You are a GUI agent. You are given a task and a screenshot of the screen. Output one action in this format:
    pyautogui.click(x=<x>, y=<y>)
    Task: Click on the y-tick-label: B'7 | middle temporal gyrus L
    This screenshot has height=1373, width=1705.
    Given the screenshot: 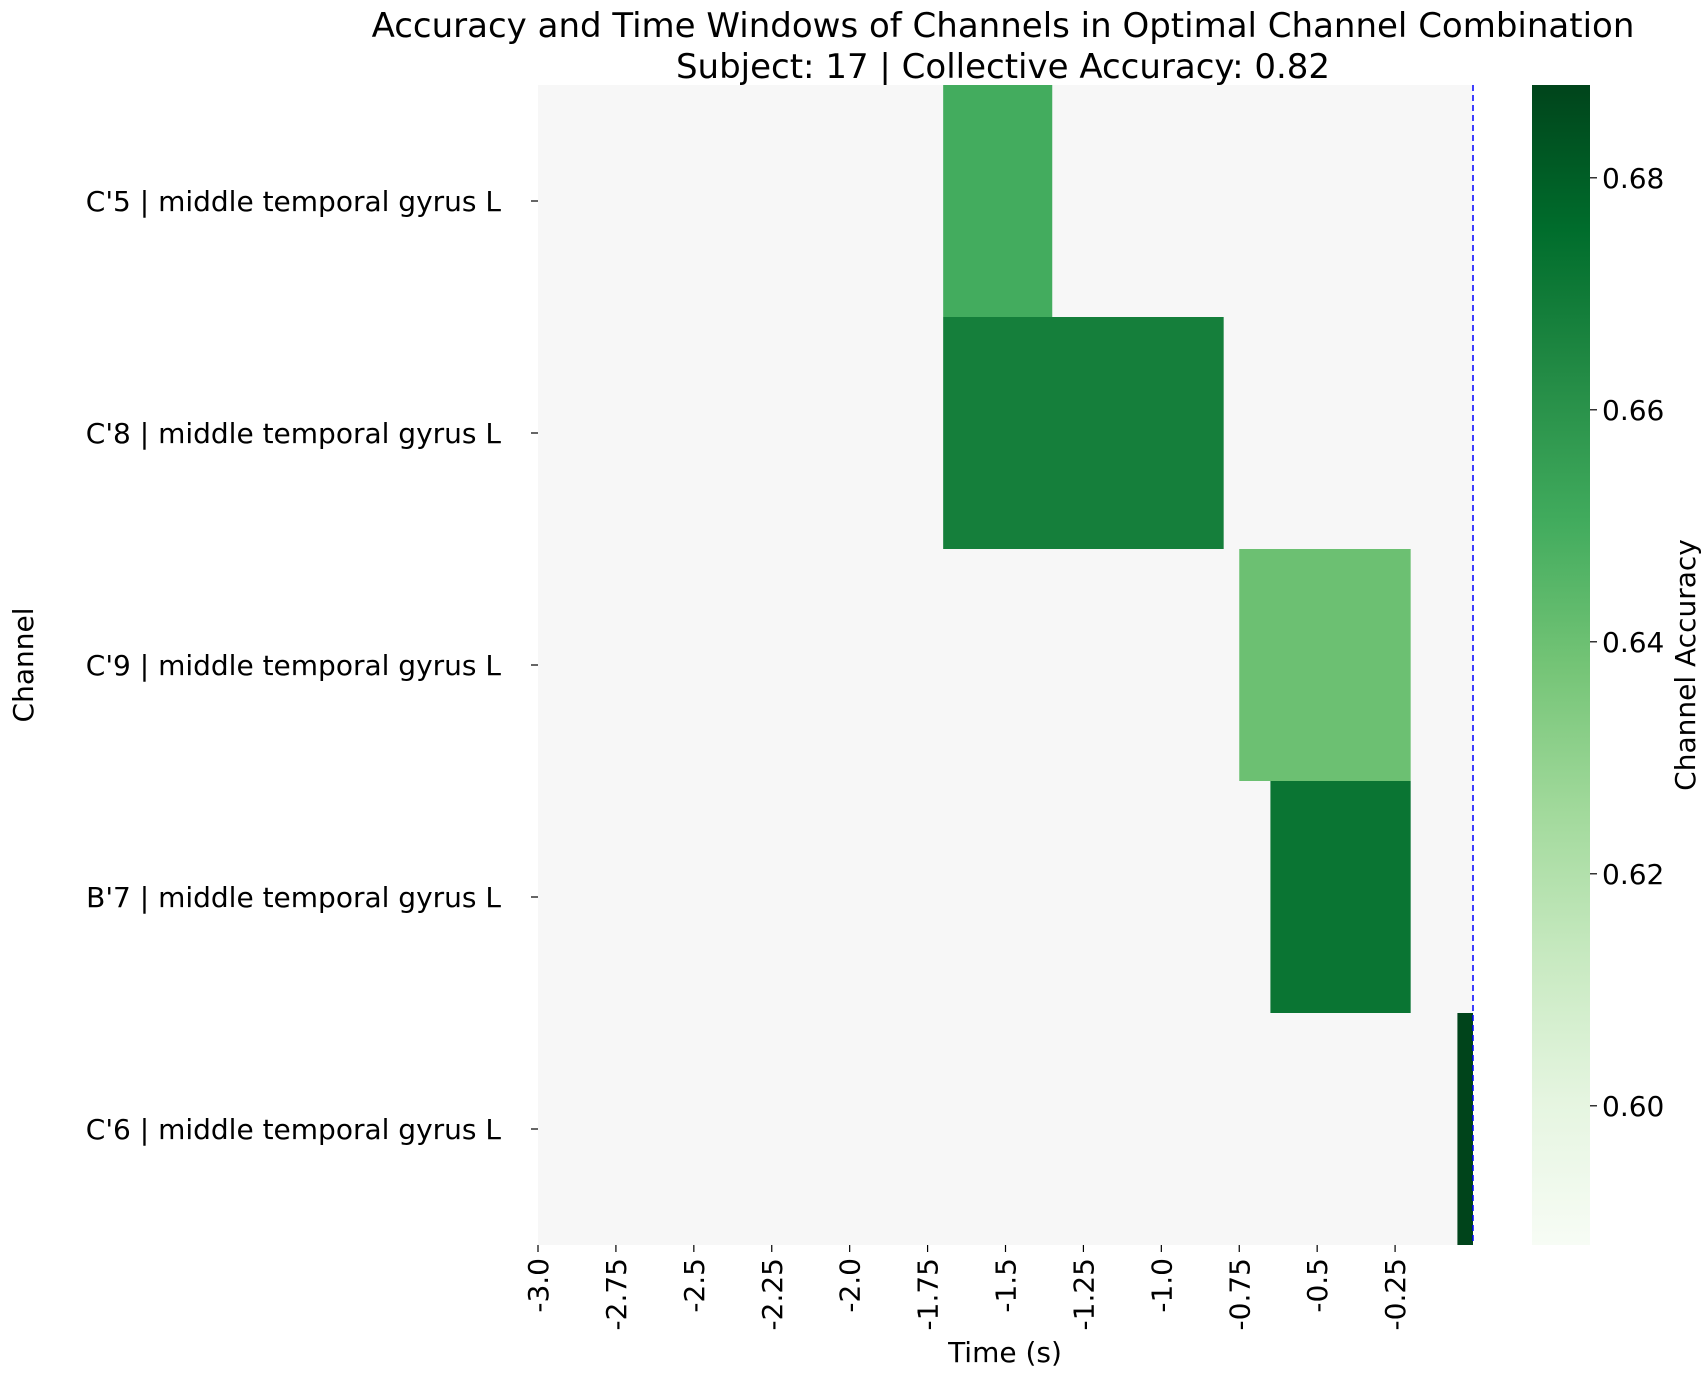 What is the action you would take?
    pyautogui.click(x=293, y=897)
    